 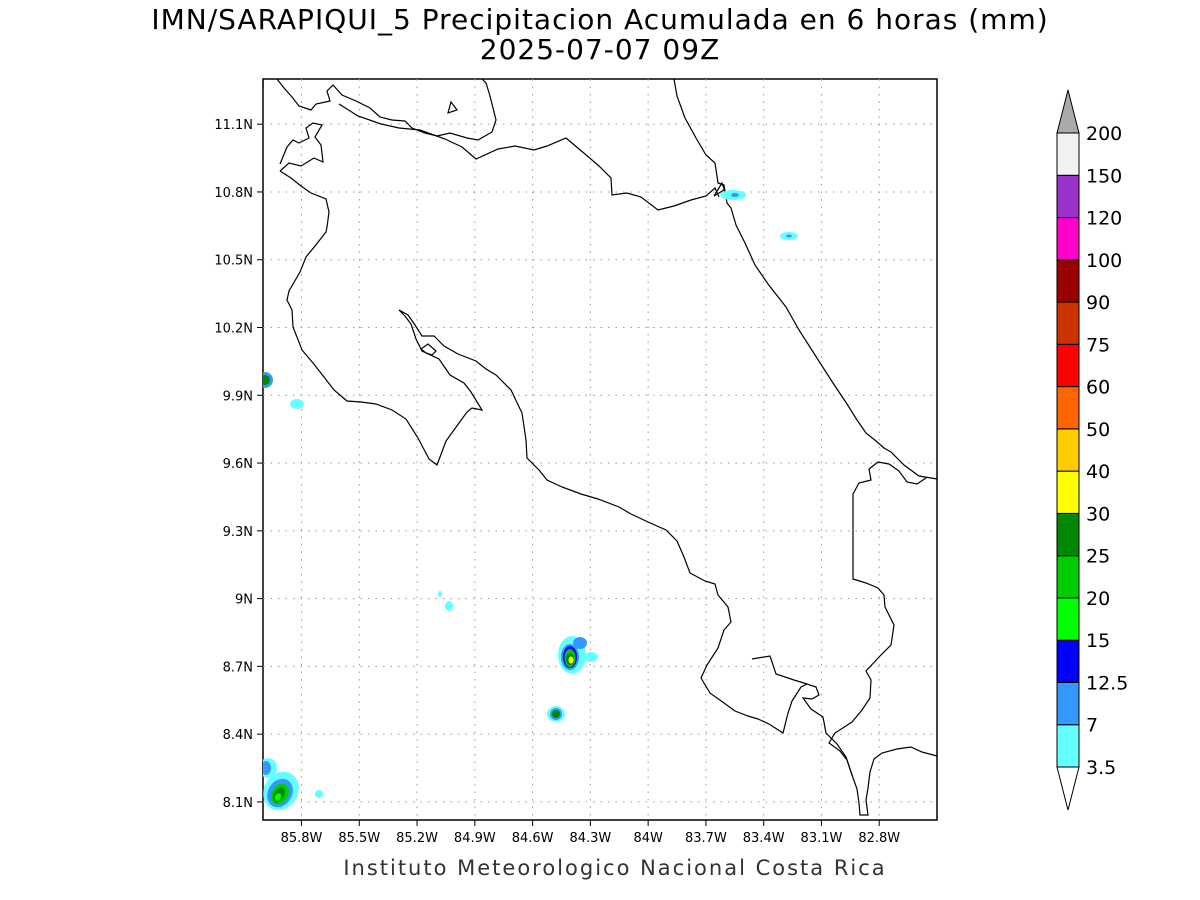 What do you see at coordinates (238, 667) in the screenshot?
I see `lat-tick-label: 8.7N` at bounding box center [238, 667].